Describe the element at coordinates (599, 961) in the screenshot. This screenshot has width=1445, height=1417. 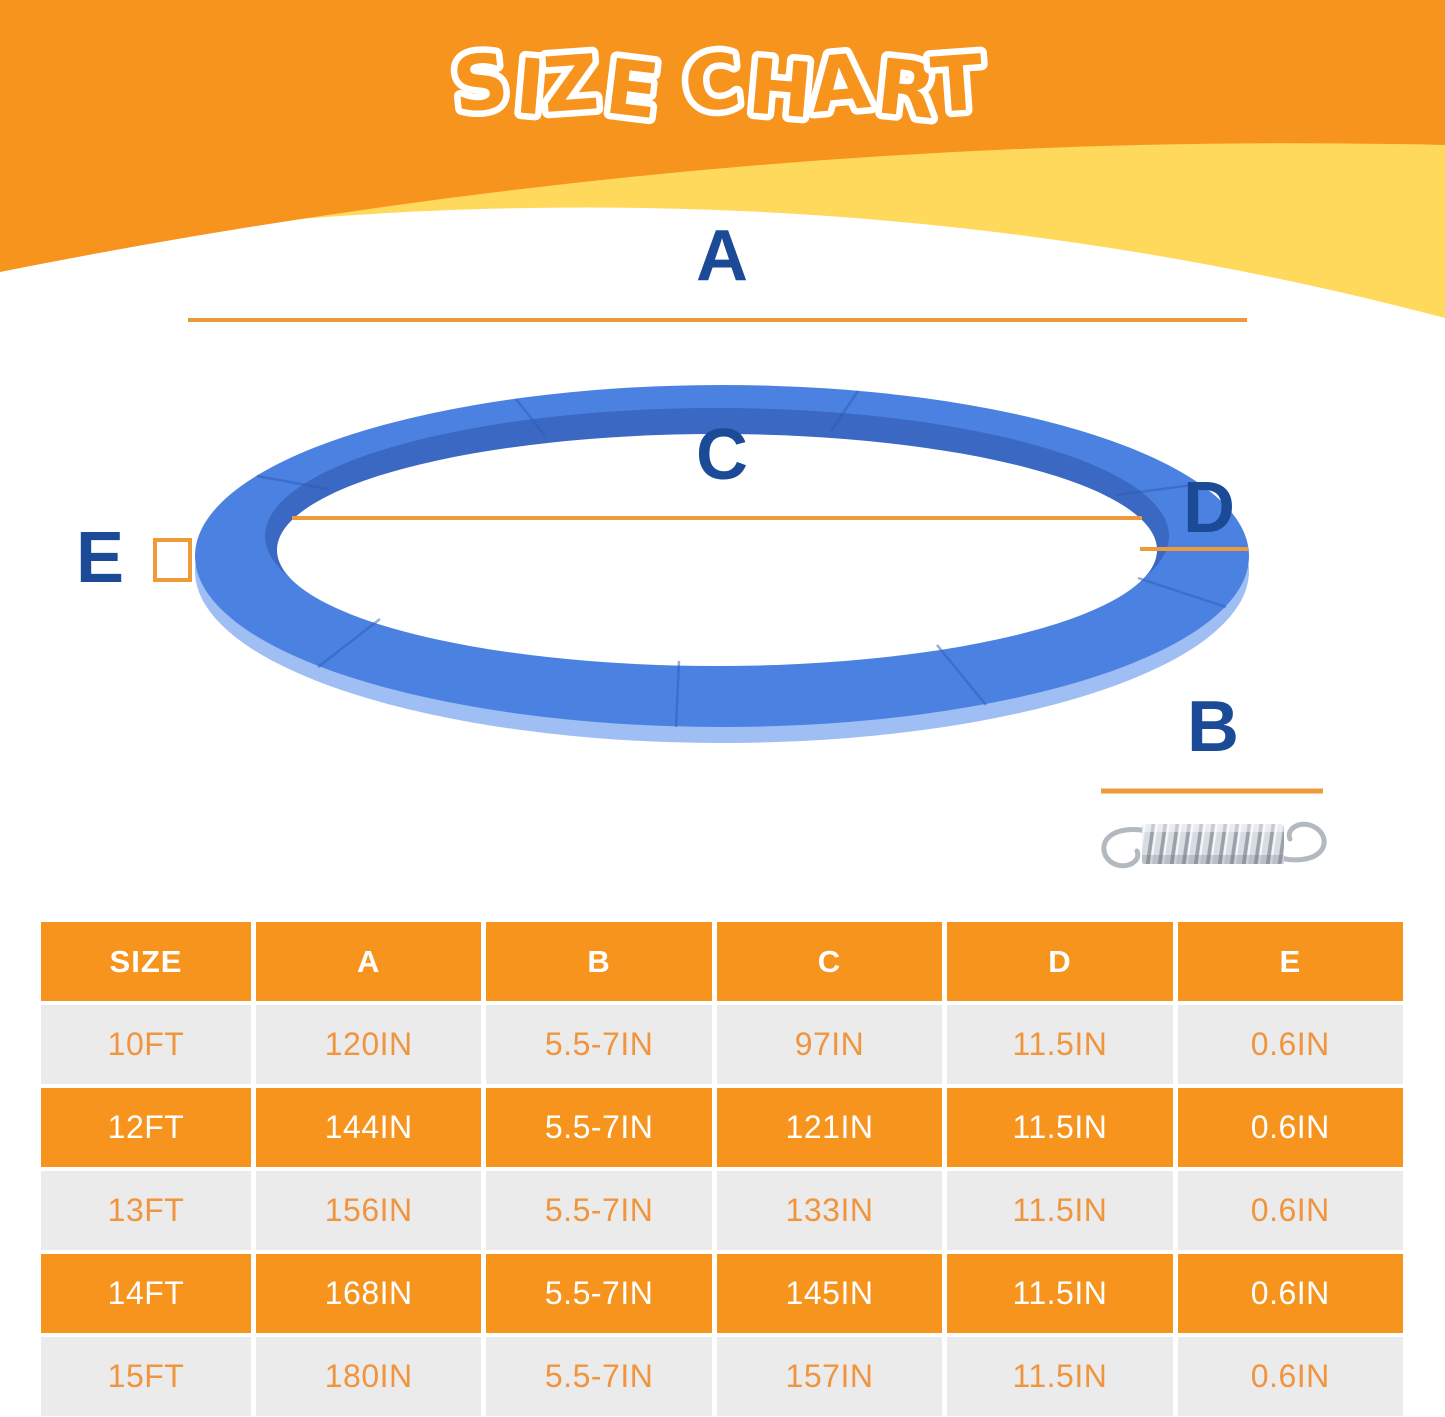
I see `header-cell-b: B` at that location.